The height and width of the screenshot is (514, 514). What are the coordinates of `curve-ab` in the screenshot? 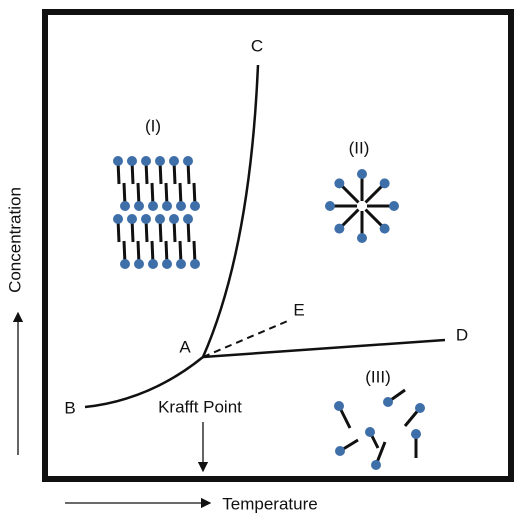 It's located at (144, 382).